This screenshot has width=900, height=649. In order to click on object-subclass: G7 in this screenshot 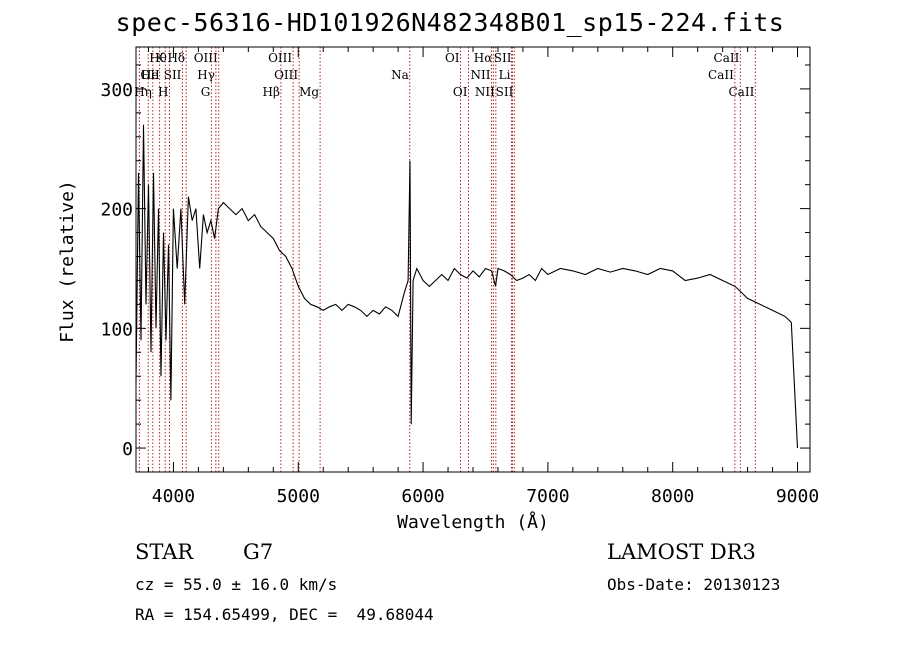, I will do `click(258, 552)`.